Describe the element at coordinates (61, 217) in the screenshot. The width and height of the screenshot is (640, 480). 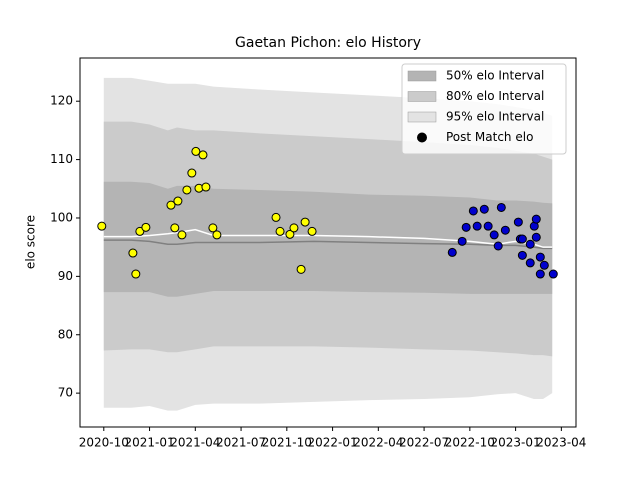
I see `y-tick-label: 100` at that location.